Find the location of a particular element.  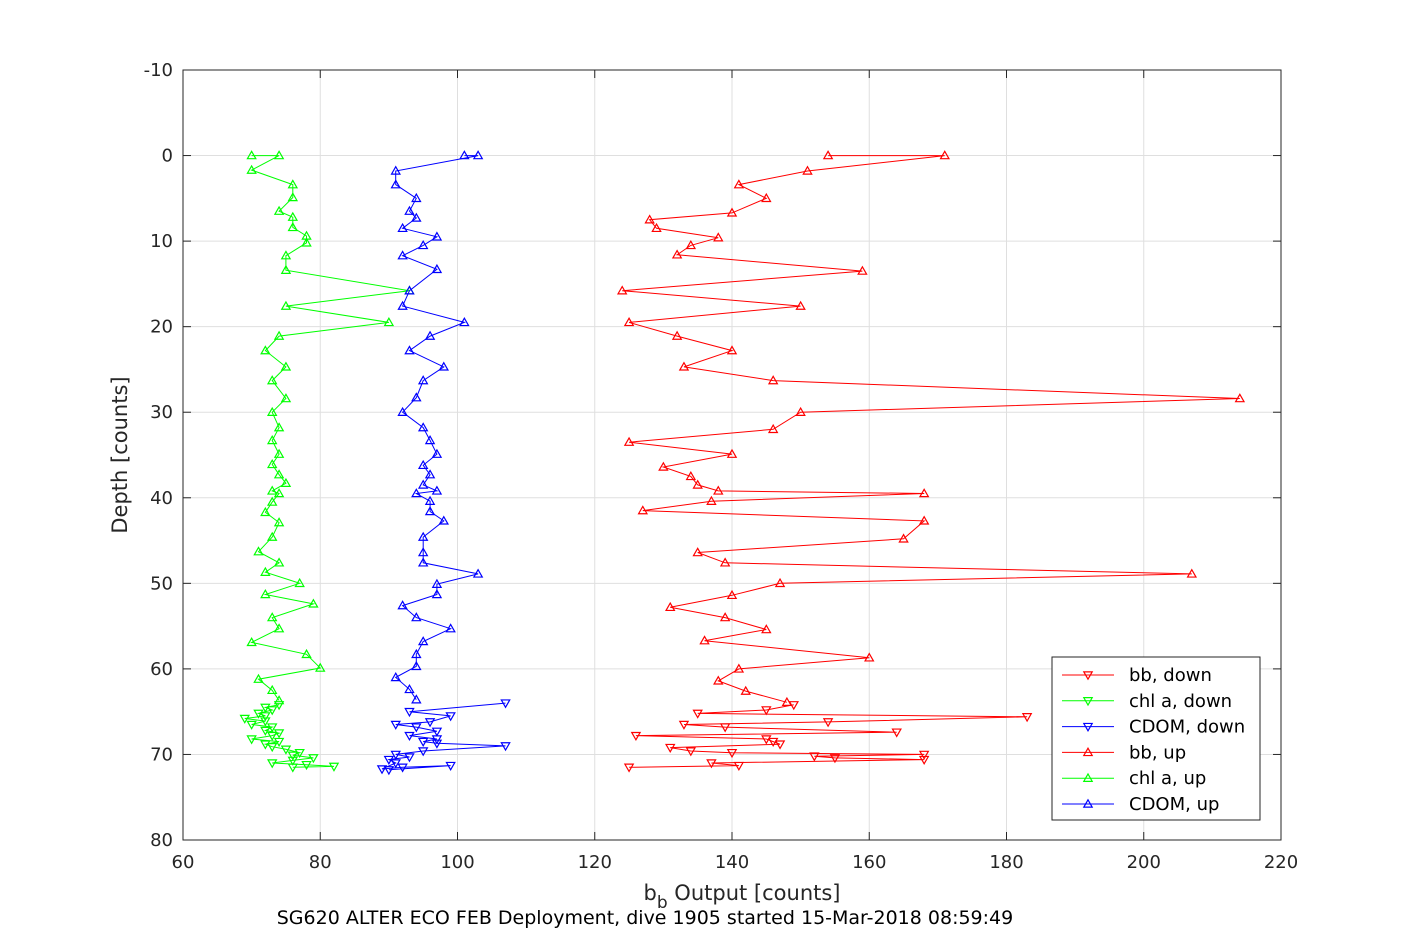

legend-item: CDOM, up is located at coordinates (1140, 804).